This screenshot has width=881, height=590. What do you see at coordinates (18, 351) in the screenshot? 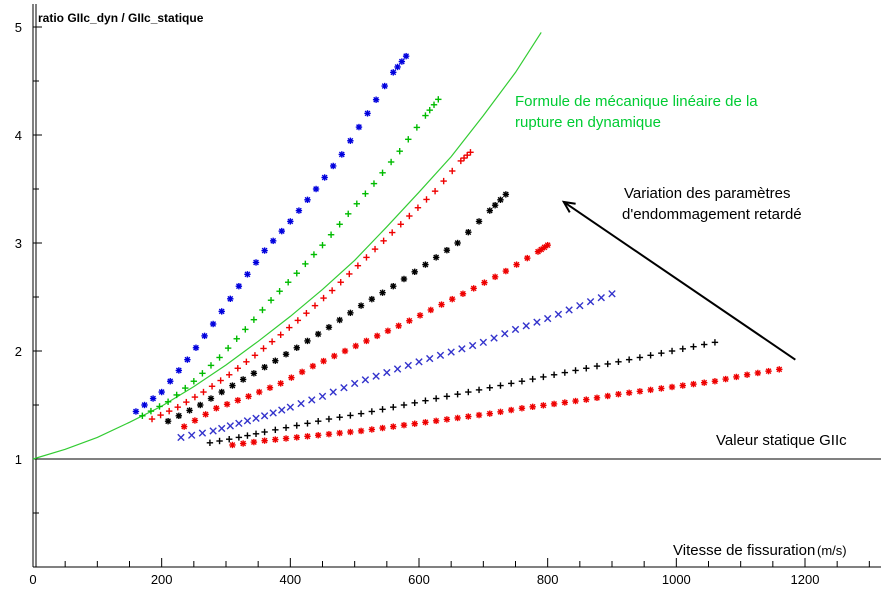
I see `y-tick-label: 2` at bounding box center [18, 351].